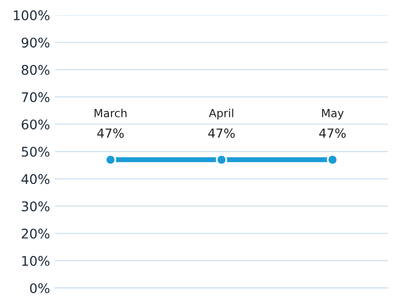 Image resolution: width=400 pixels, height=308 pixels. What do you see at coordinates (32, 15) in the screenshot?
I see `y-tick-label: 100%` at bounding box center [32, 15].